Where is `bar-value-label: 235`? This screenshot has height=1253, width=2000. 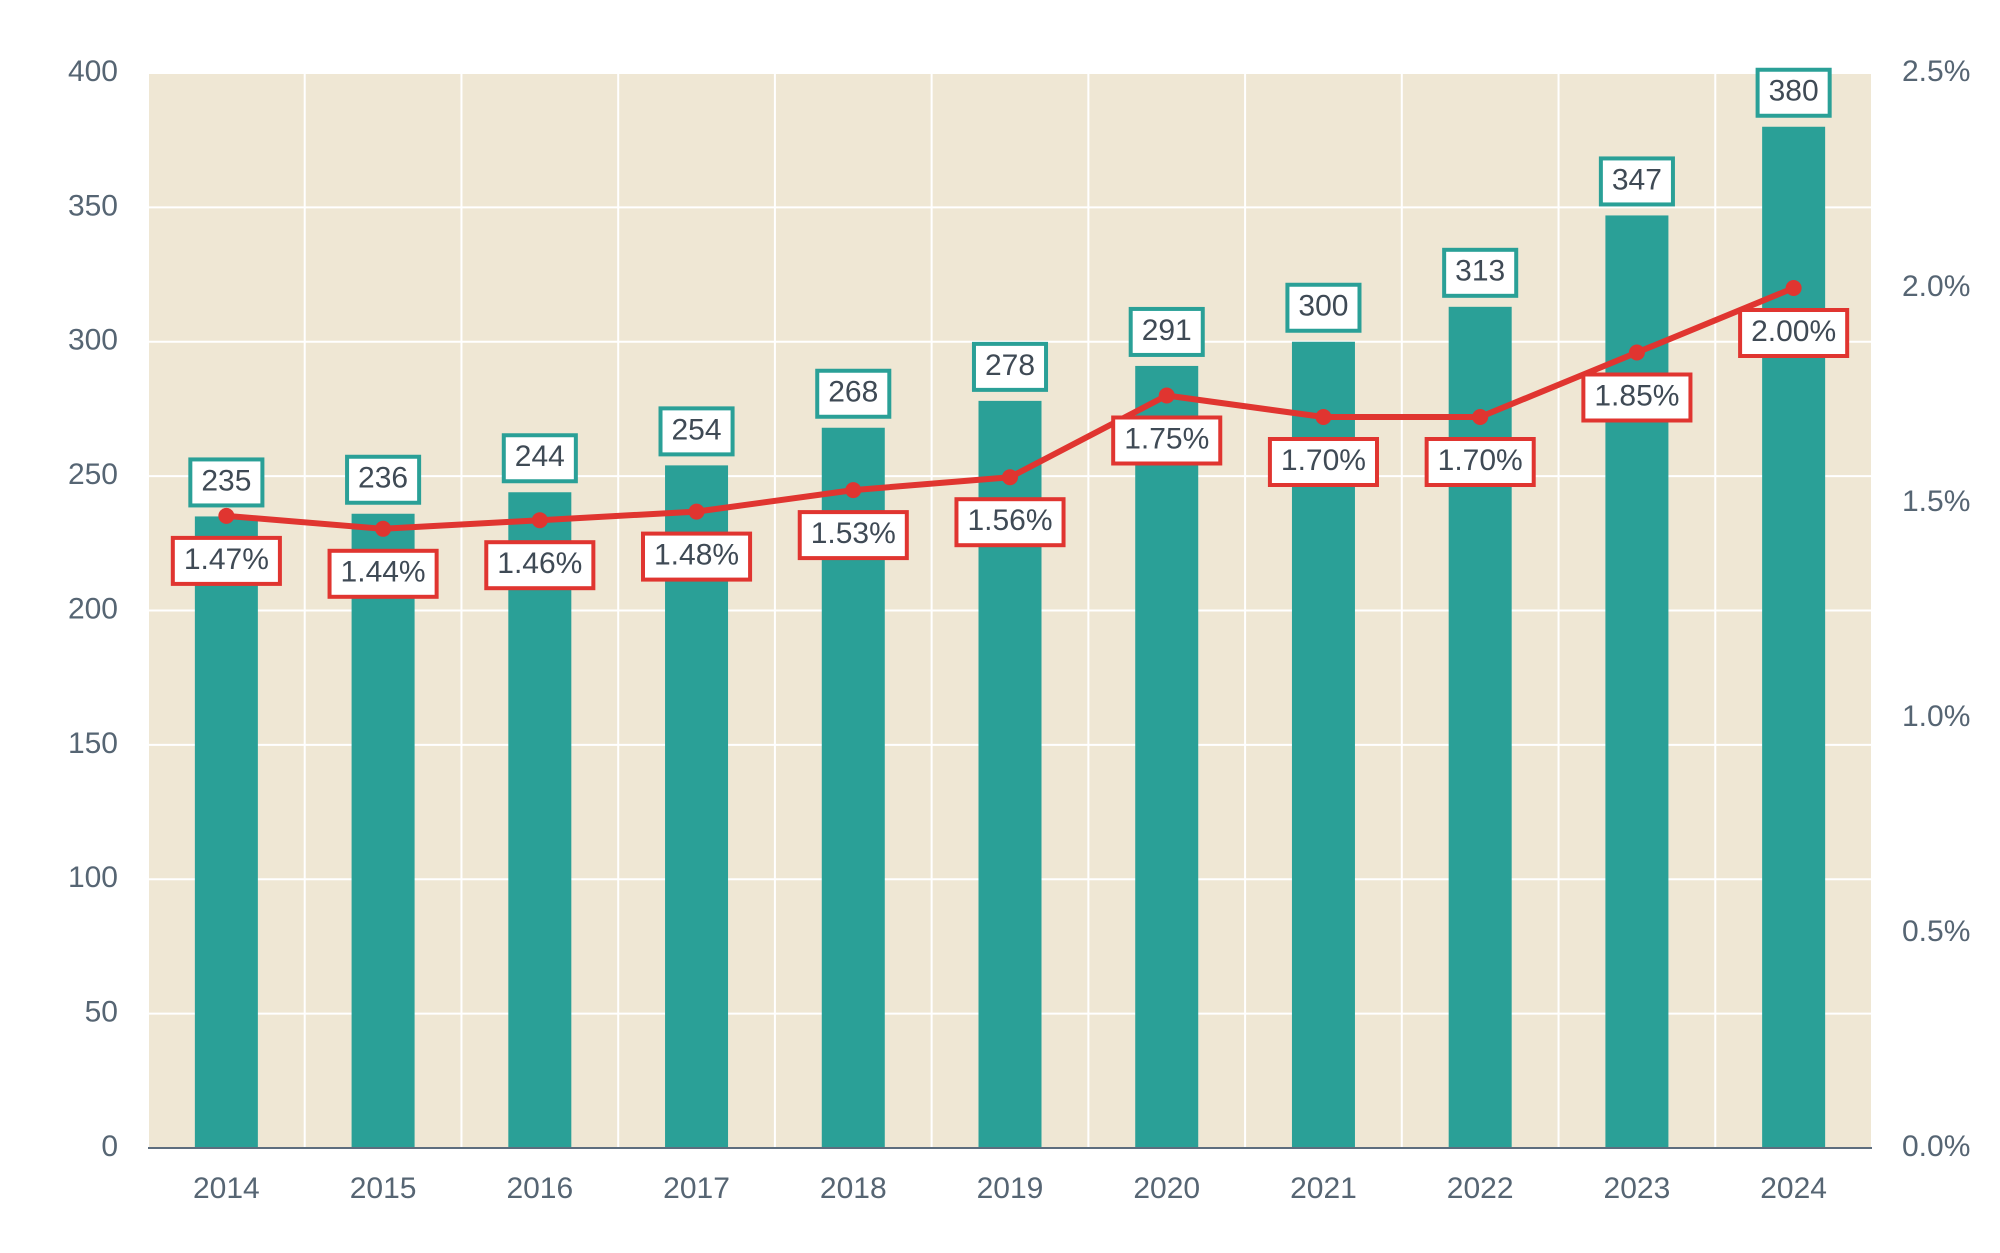
bar-value-label: 235 is located at coordinates (226, 482).